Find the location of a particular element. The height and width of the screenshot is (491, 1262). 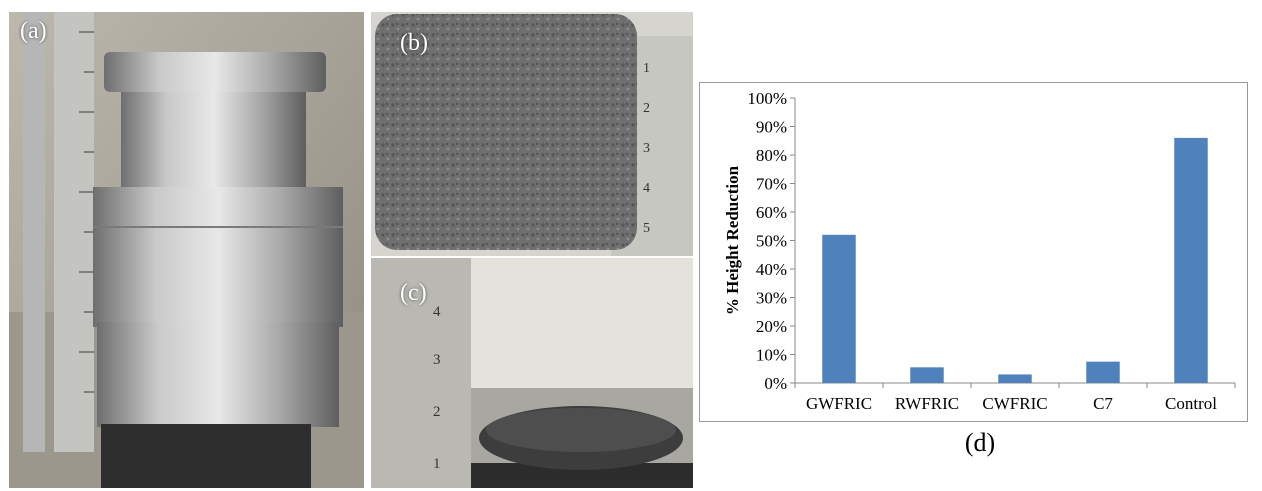

y-tick-label: 10% is located at coordinates (771, 355).